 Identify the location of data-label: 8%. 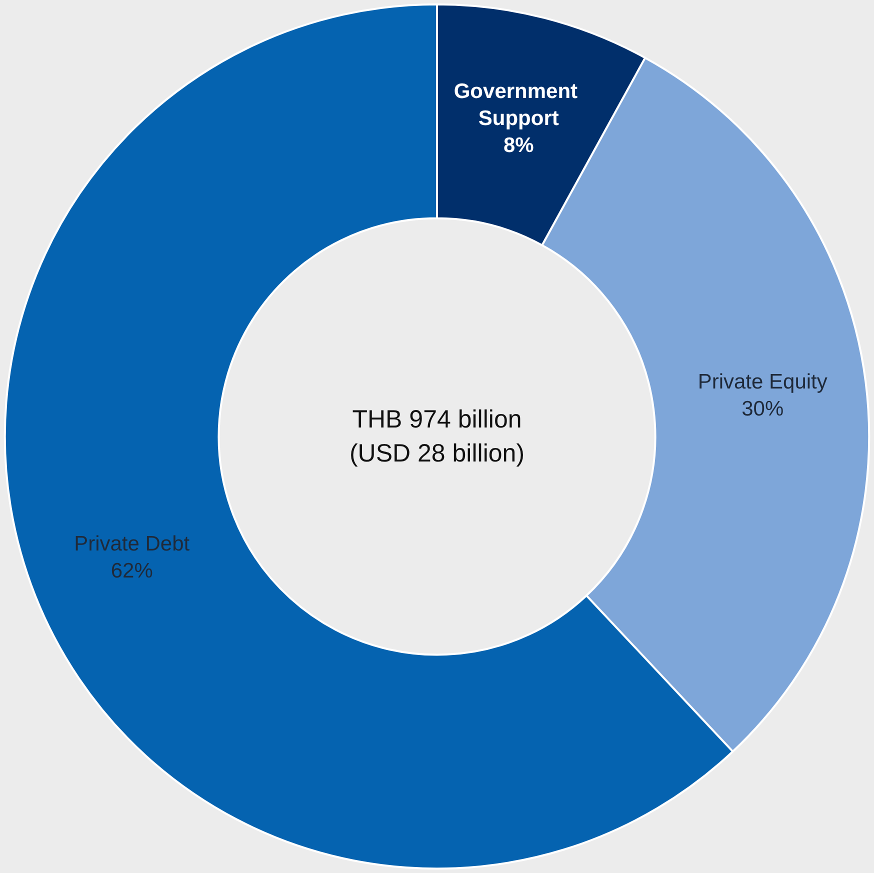
(518, 146).